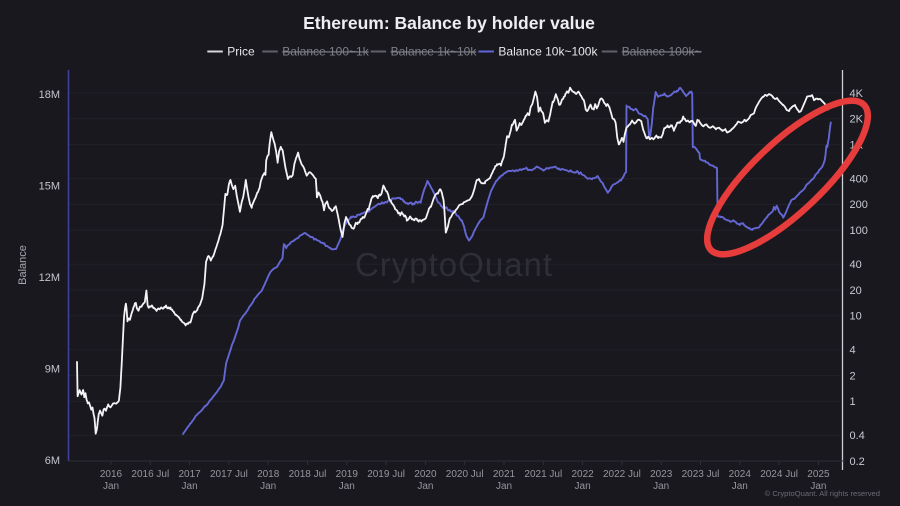 This screenshot has width=900, height=506. I want to click on svg-text: 2021, so click(504, 474).